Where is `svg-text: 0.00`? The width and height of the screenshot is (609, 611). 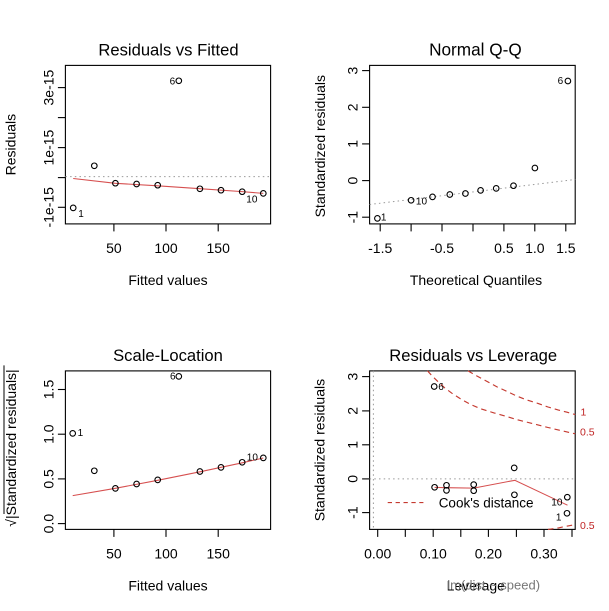 svg-text: 0.00 is located at coordinates (377, 554).